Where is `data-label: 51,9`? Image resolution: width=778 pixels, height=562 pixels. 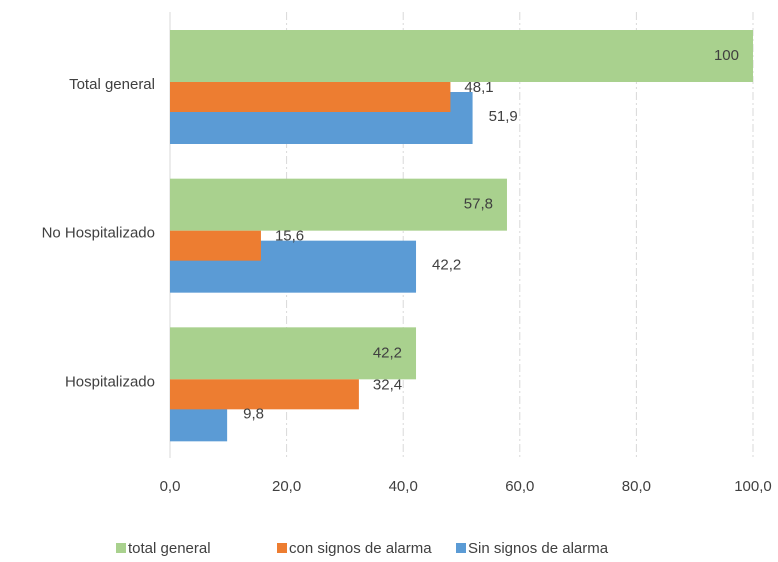 data-label: 51,9 is located at coordinates (503, 116).